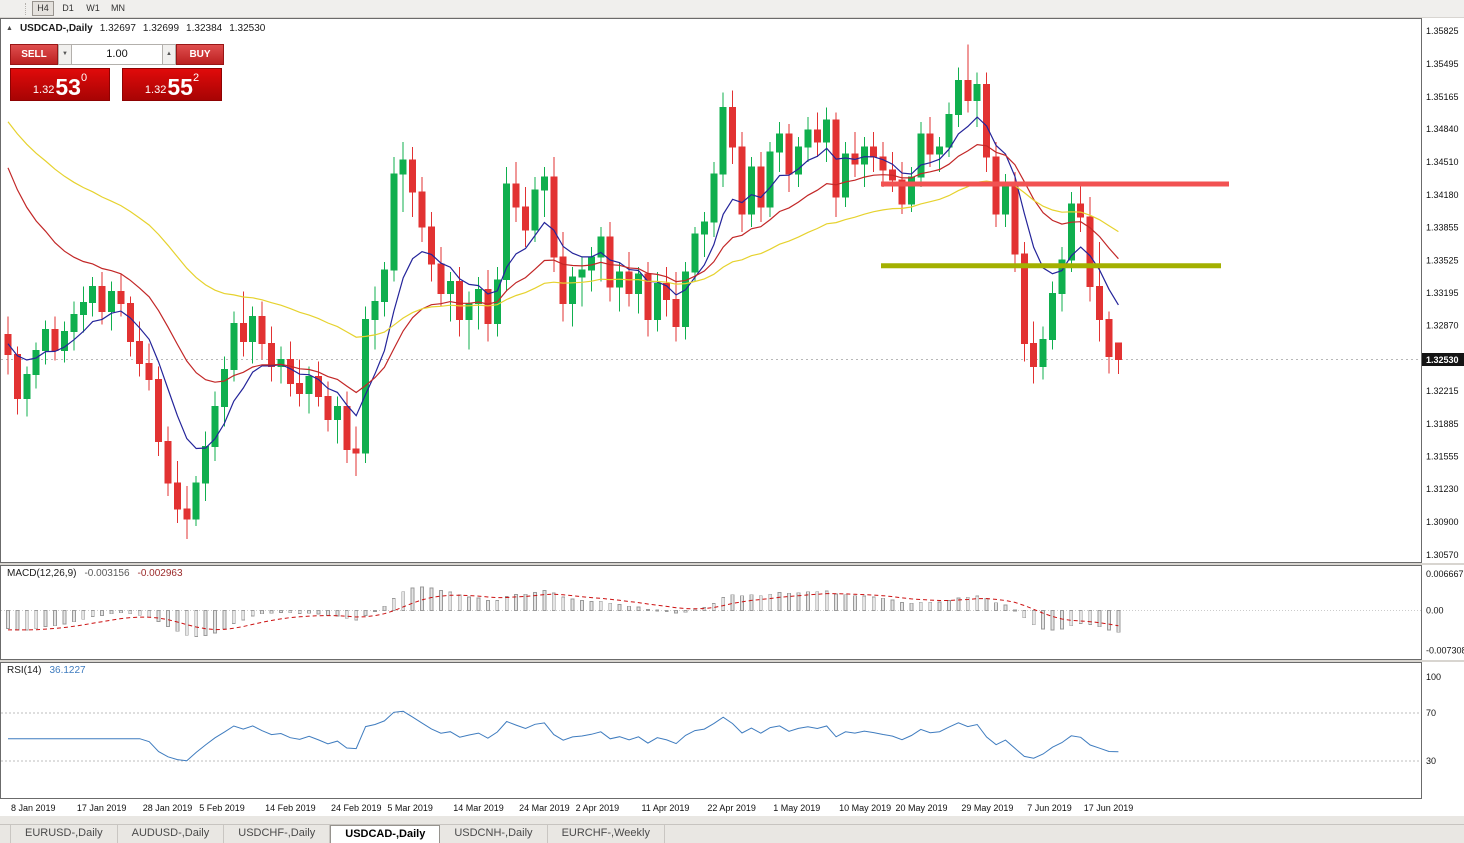 The height and width of the screenshot is (843, 1464). Describe the element at coordinates (544, 808) in the screenshot. I see `date-label: 24 Mar 2019` at that location.